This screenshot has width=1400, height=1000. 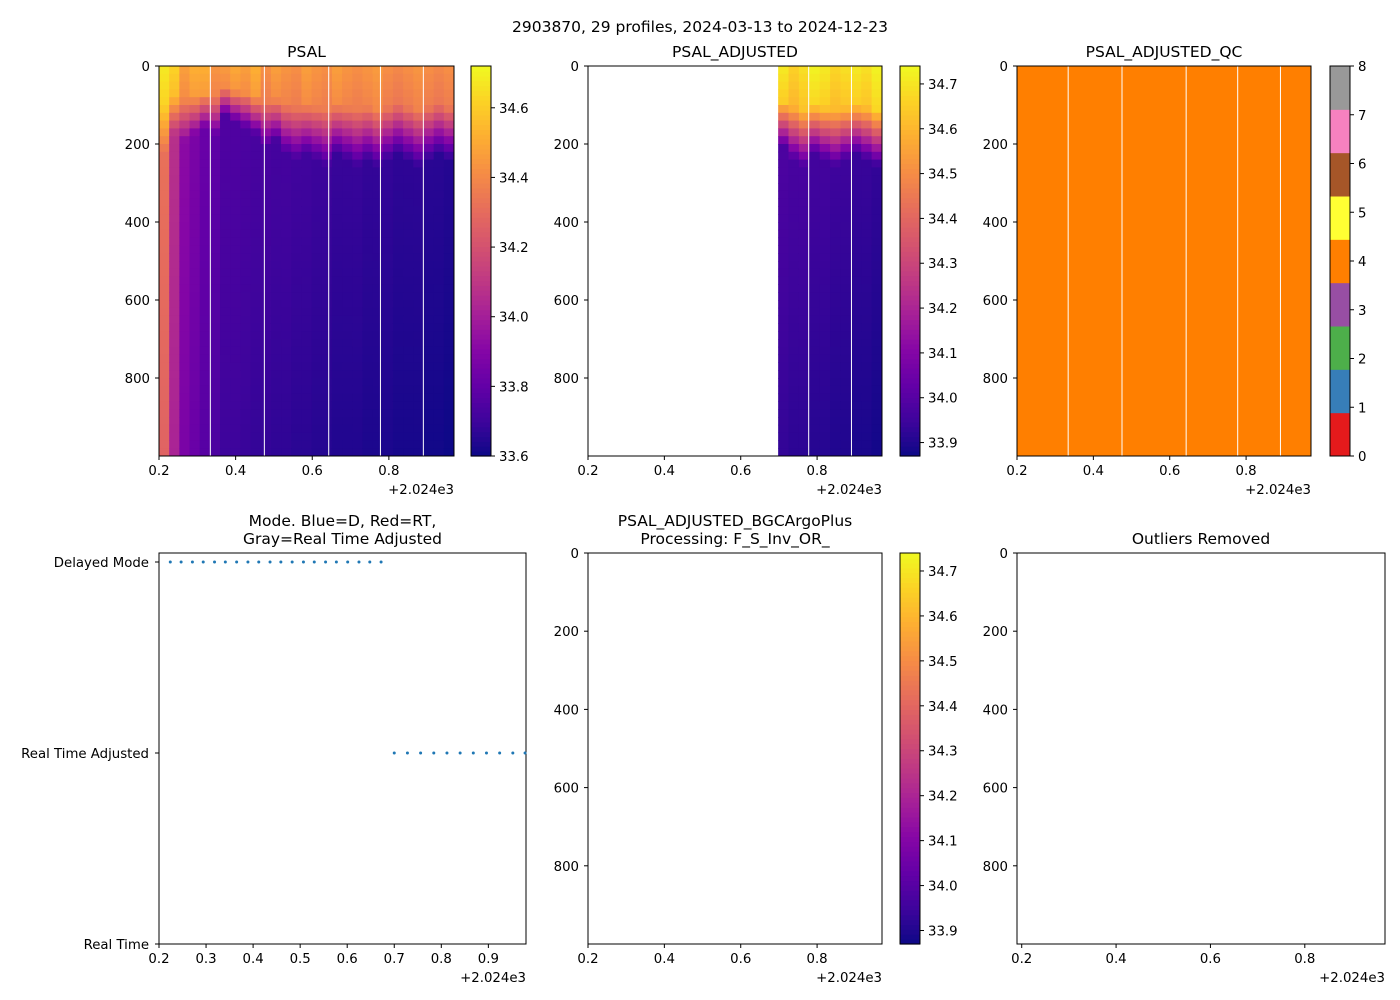 What do you see at coordinates (1362, 311) in the screenshot?
I see `psal_adjusted_qc-colorbar-tick-label: 3` at bounding box center [1362, 311].